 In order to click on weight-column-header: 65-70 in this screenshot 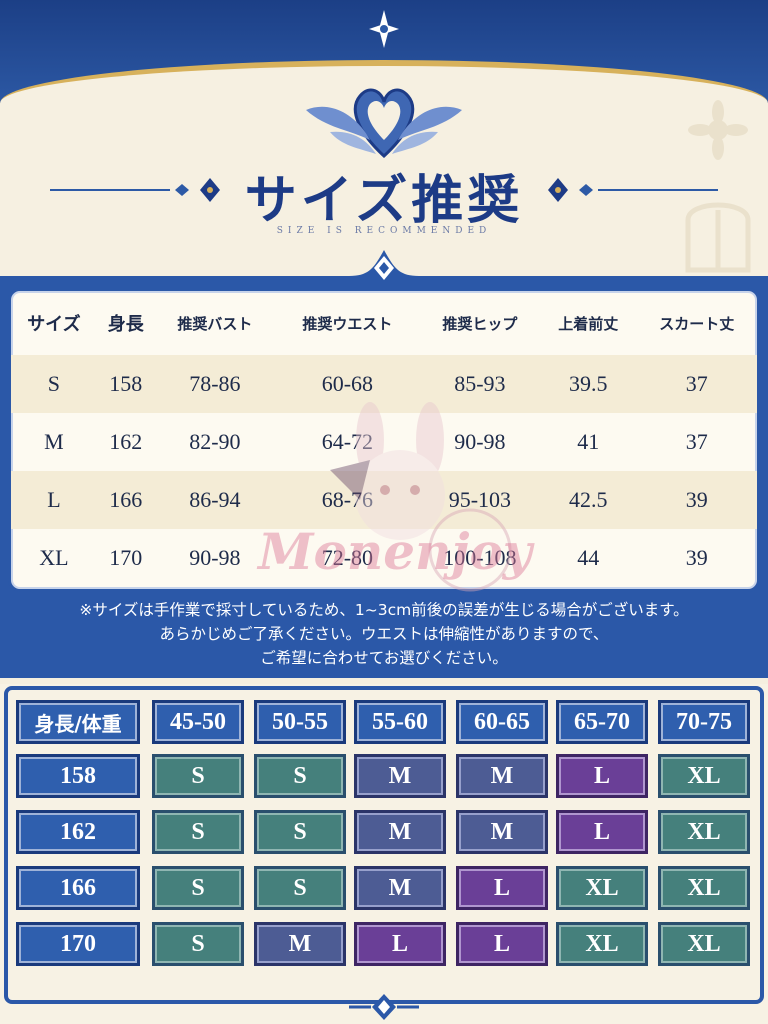, I will do `click(602, 722)`.